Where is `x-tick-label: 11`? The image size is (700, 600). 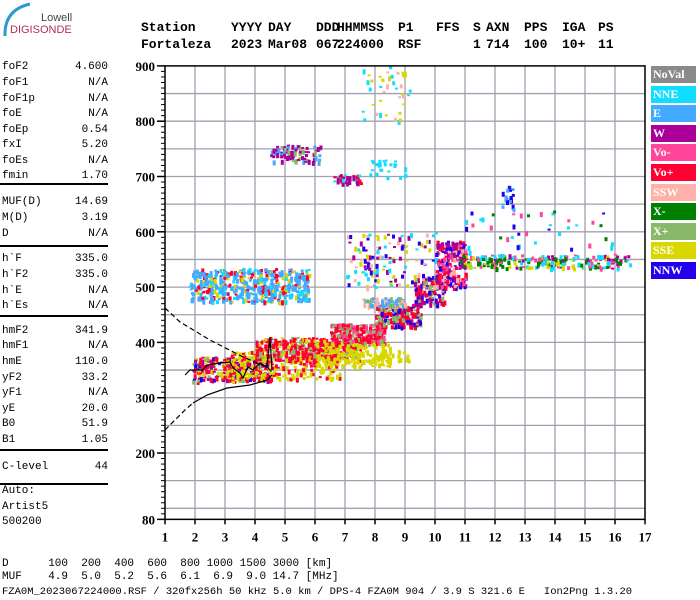 x-tick-label: 11 is located at coordinates (465, 536).